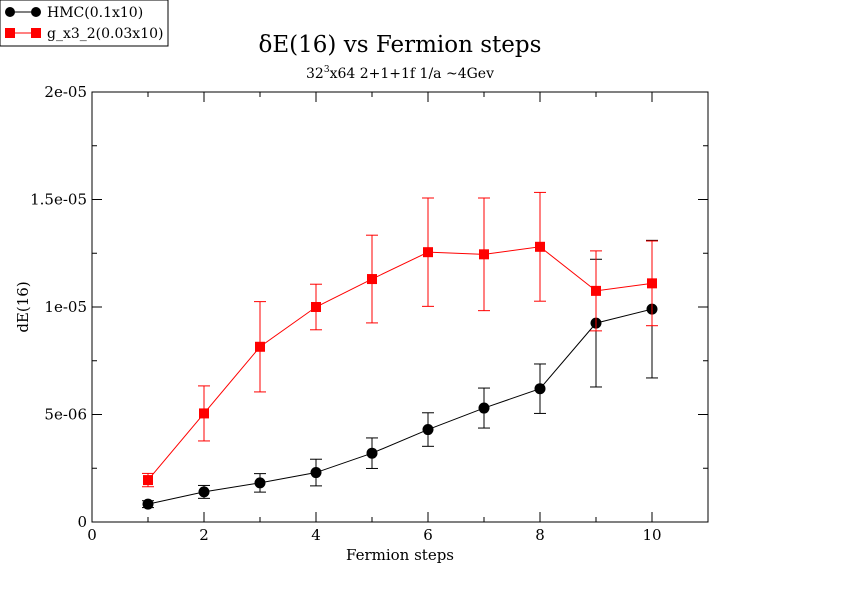  I want to click on y-tick-label: 0, so click(82, 522).